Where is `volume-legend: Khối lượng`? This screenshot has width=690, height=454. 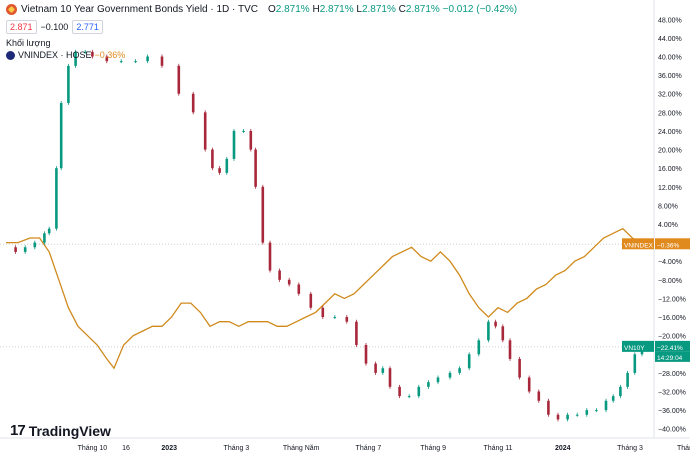 volume-legend: Khối lượng is located at coordinates (28, 43).